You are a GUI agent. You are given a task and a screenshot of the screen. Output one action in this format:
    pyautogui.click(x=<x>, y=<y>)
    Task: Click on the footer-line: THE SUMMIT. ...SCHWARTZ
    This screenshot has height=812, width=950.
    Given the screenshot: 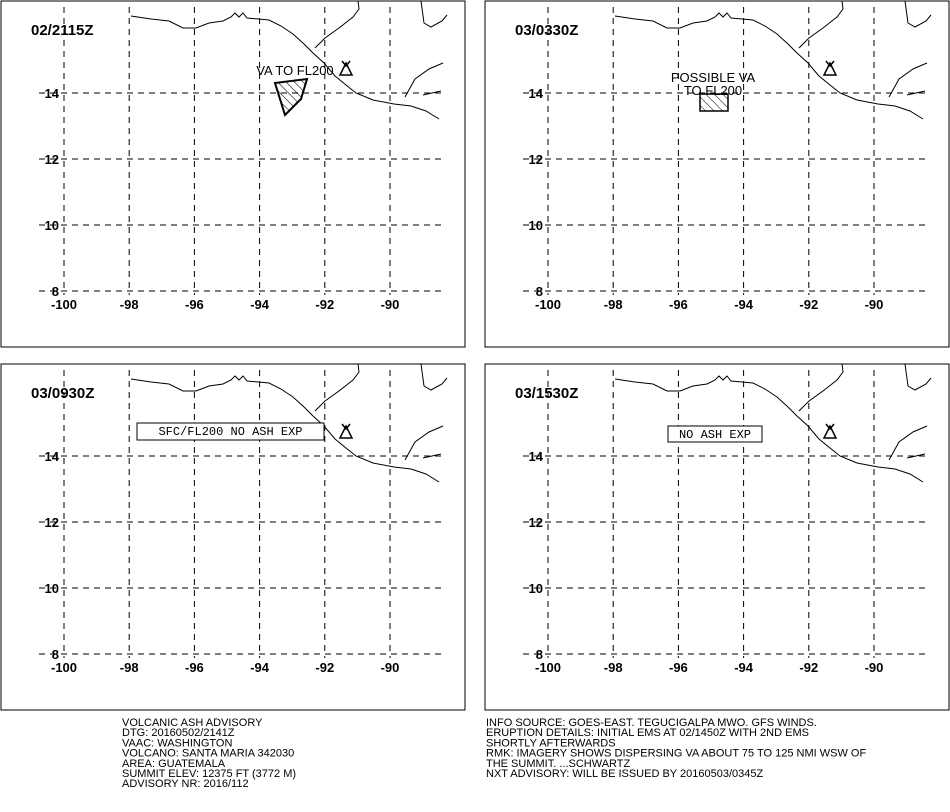 What is the action you would take?
    pyautogui.click(x=558, y=764)
    